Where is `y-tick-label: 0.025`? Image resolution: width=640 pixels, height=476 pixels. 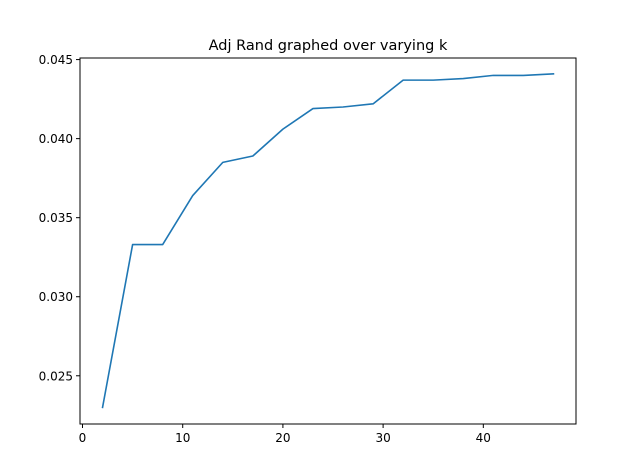 y-tick-label: 0.025 is located at coordinates (56, 376).